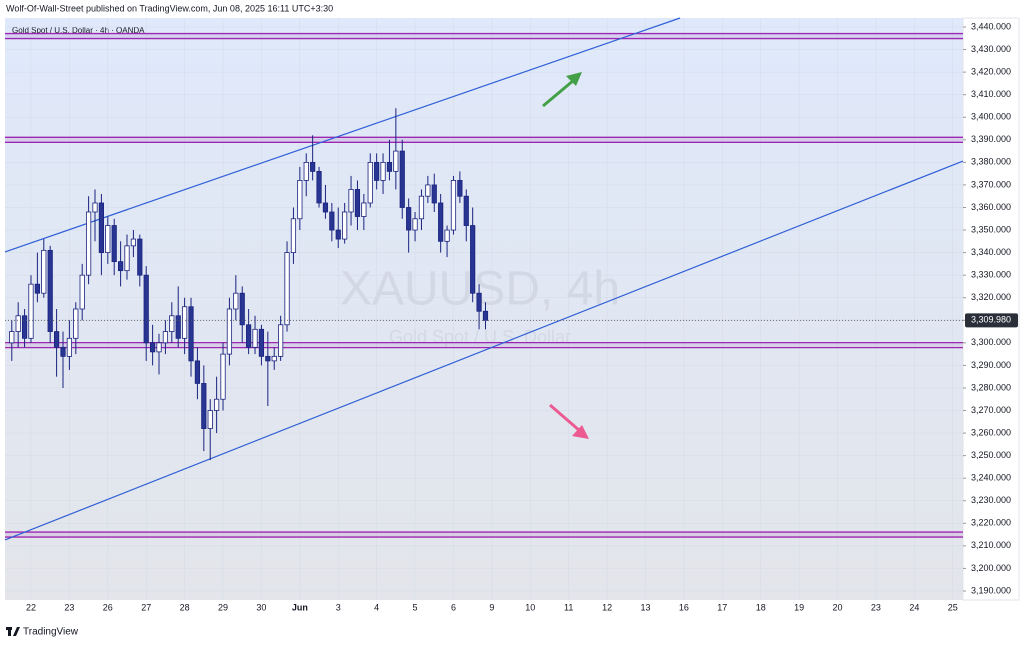  Describe the element at coordinates (300, 607) in the screenshot. I see `x-tick-label: Jun` at that location.